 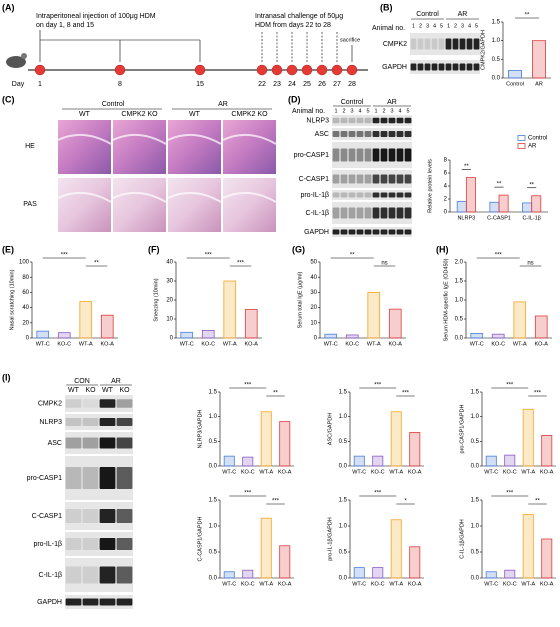 I want to click on timepoint, so click(x=322, y=70).